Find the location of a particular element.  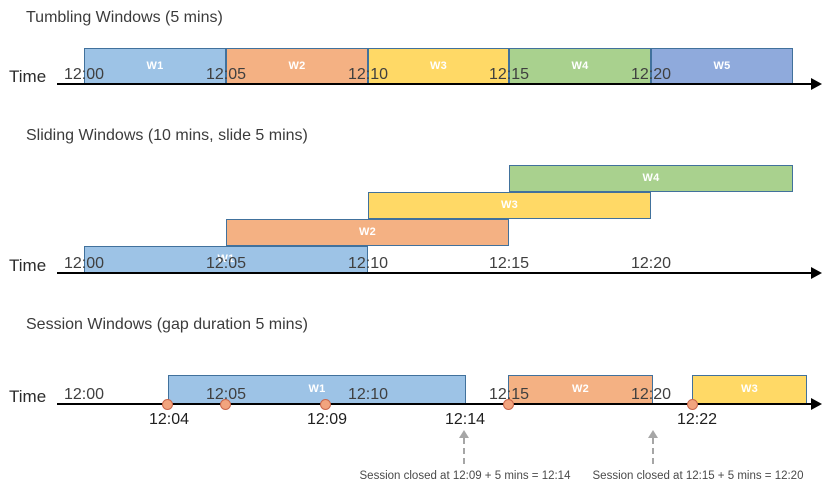

session-closed-annotation: Session closed at 12:09 + 5 mins = 12:14 is located at coordinates (465, 476).